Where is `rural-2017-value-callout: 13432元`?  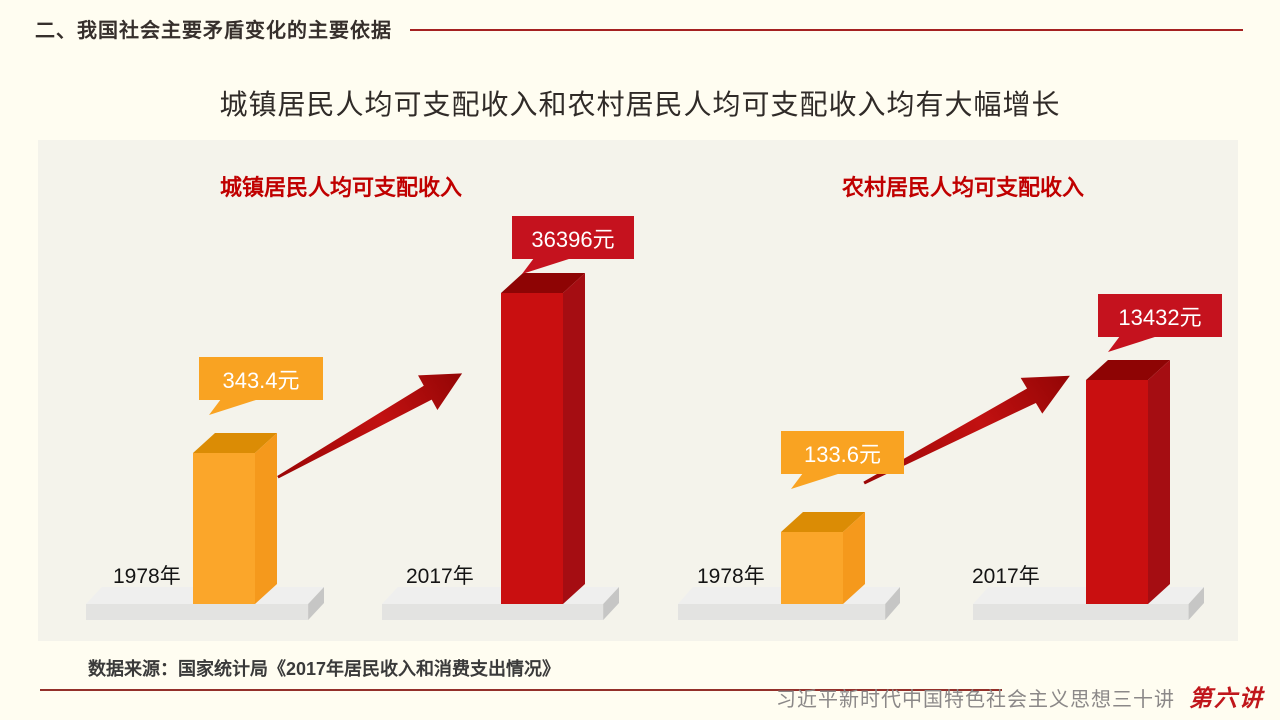 rural-2017-value-callout: 13432元 is located at coordinates (1160, 323).